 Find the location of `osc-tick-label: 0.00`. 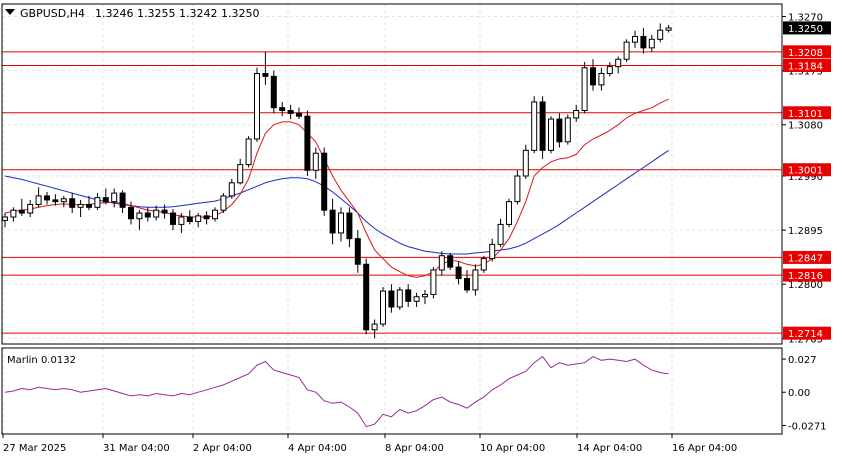

osc-tick-label: 0.00 is located at coordinates (799, 393).